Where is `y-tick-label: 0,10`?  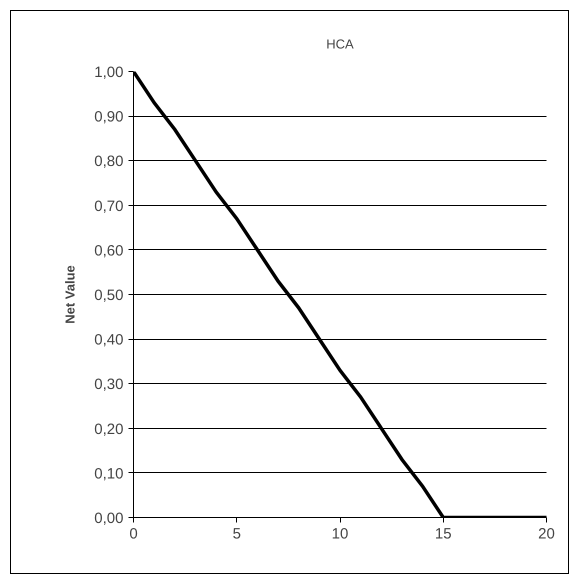 y-tick-label: 0,10 is located at coordinates (109, 473).